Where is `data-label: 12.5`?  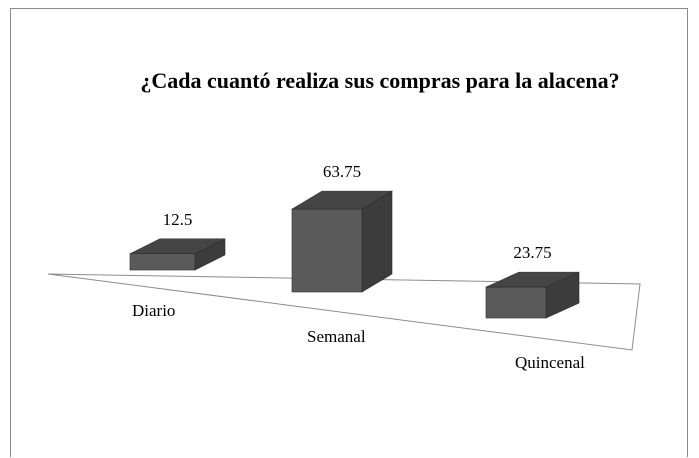 data-label: 12.5 is located at coordinates (178, 219).